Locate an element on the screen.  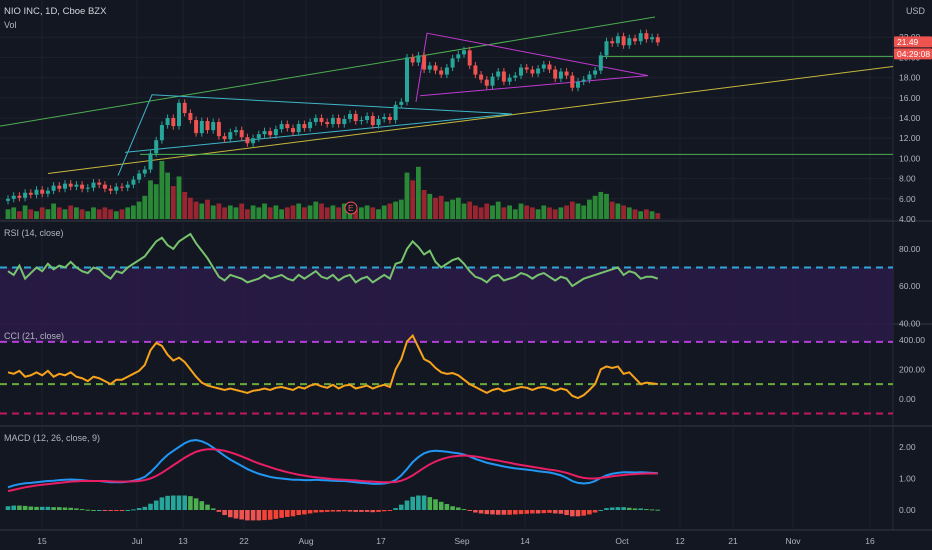
x-axis-label: 13 is located at coordinates (183, 541).